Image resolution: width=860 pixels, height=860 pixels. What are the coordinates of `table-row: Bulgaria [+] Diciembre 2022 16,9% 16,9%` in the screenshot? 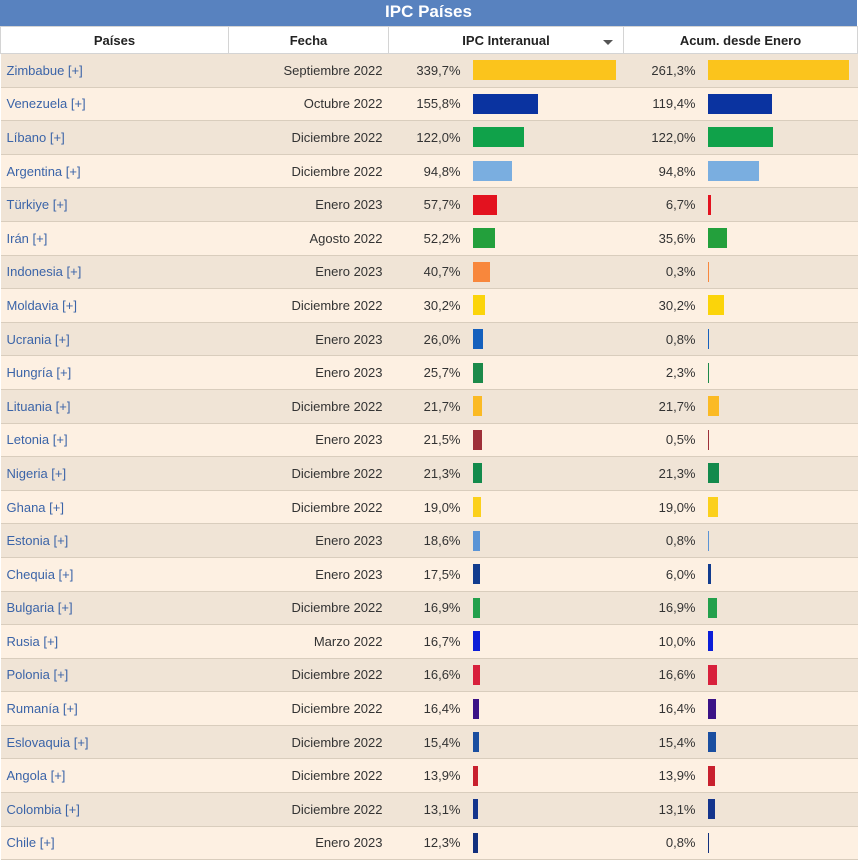 It's located at (429, 608).